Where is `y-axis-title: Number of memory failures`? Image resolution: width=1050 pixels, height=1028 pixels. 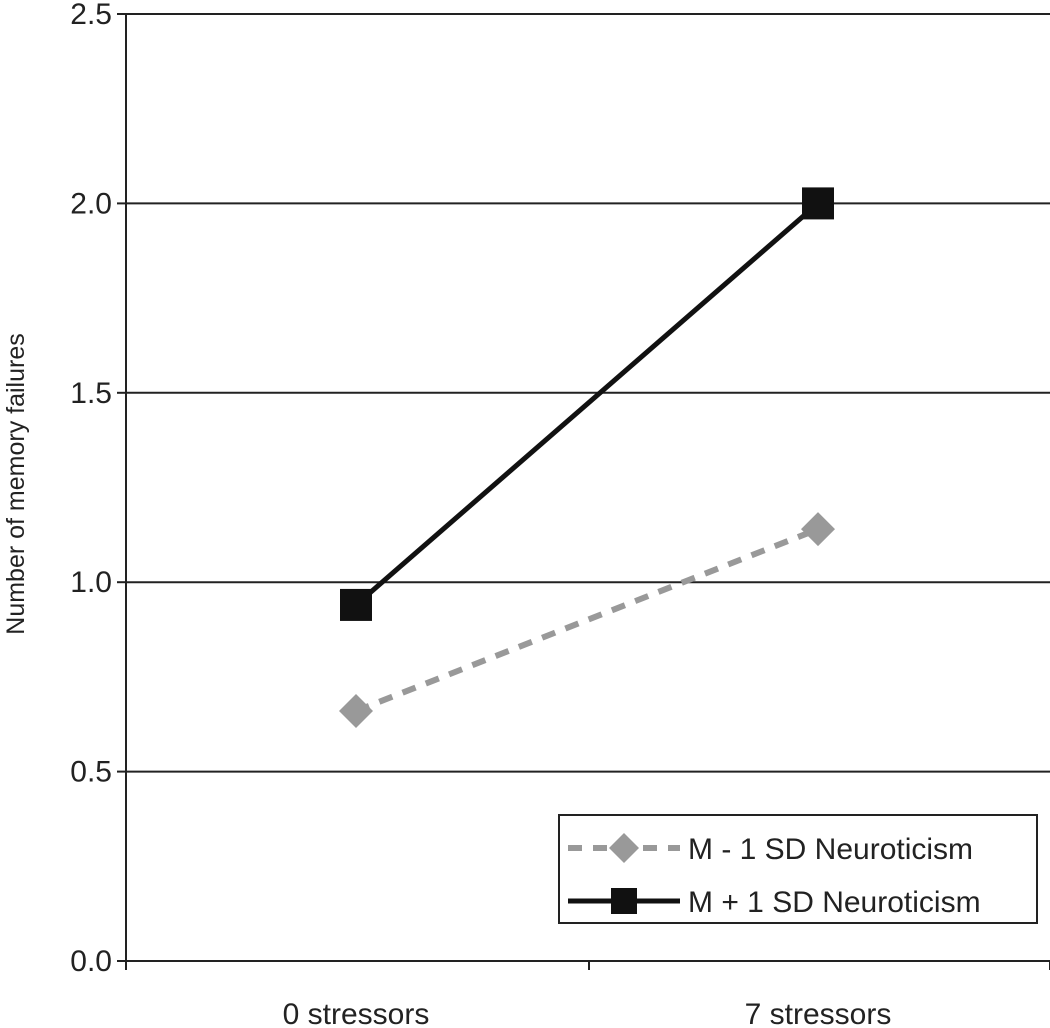 y-axis-title: Number of memory failures is located at coordinates (16, 483).